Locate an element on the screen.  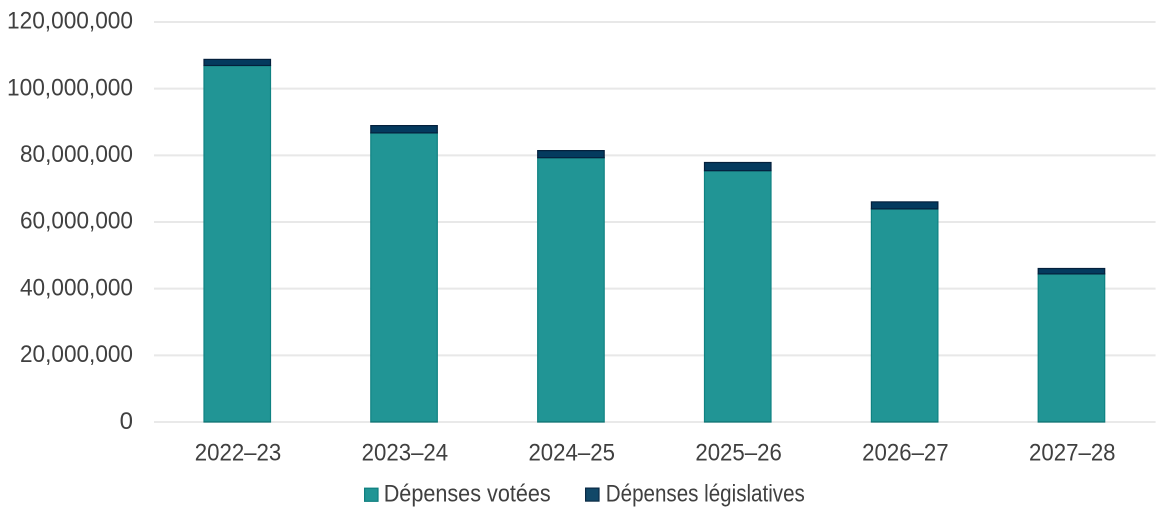
svg-text: 0 is located at coordinates (126, 421).